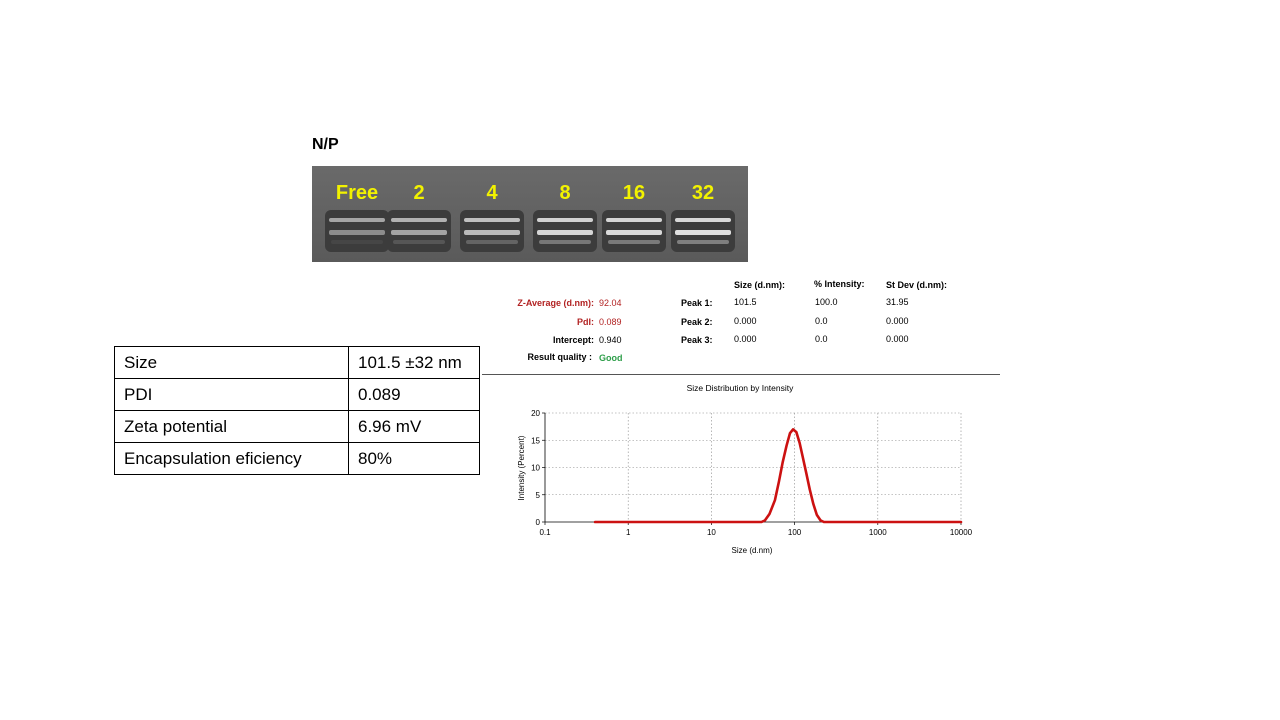 This screenshot has height=720, width=1280. What do you see at coordinates (961, 532) in the screenshot?
I see `x-tick-label: 10000` at bounding box center [961, 532].